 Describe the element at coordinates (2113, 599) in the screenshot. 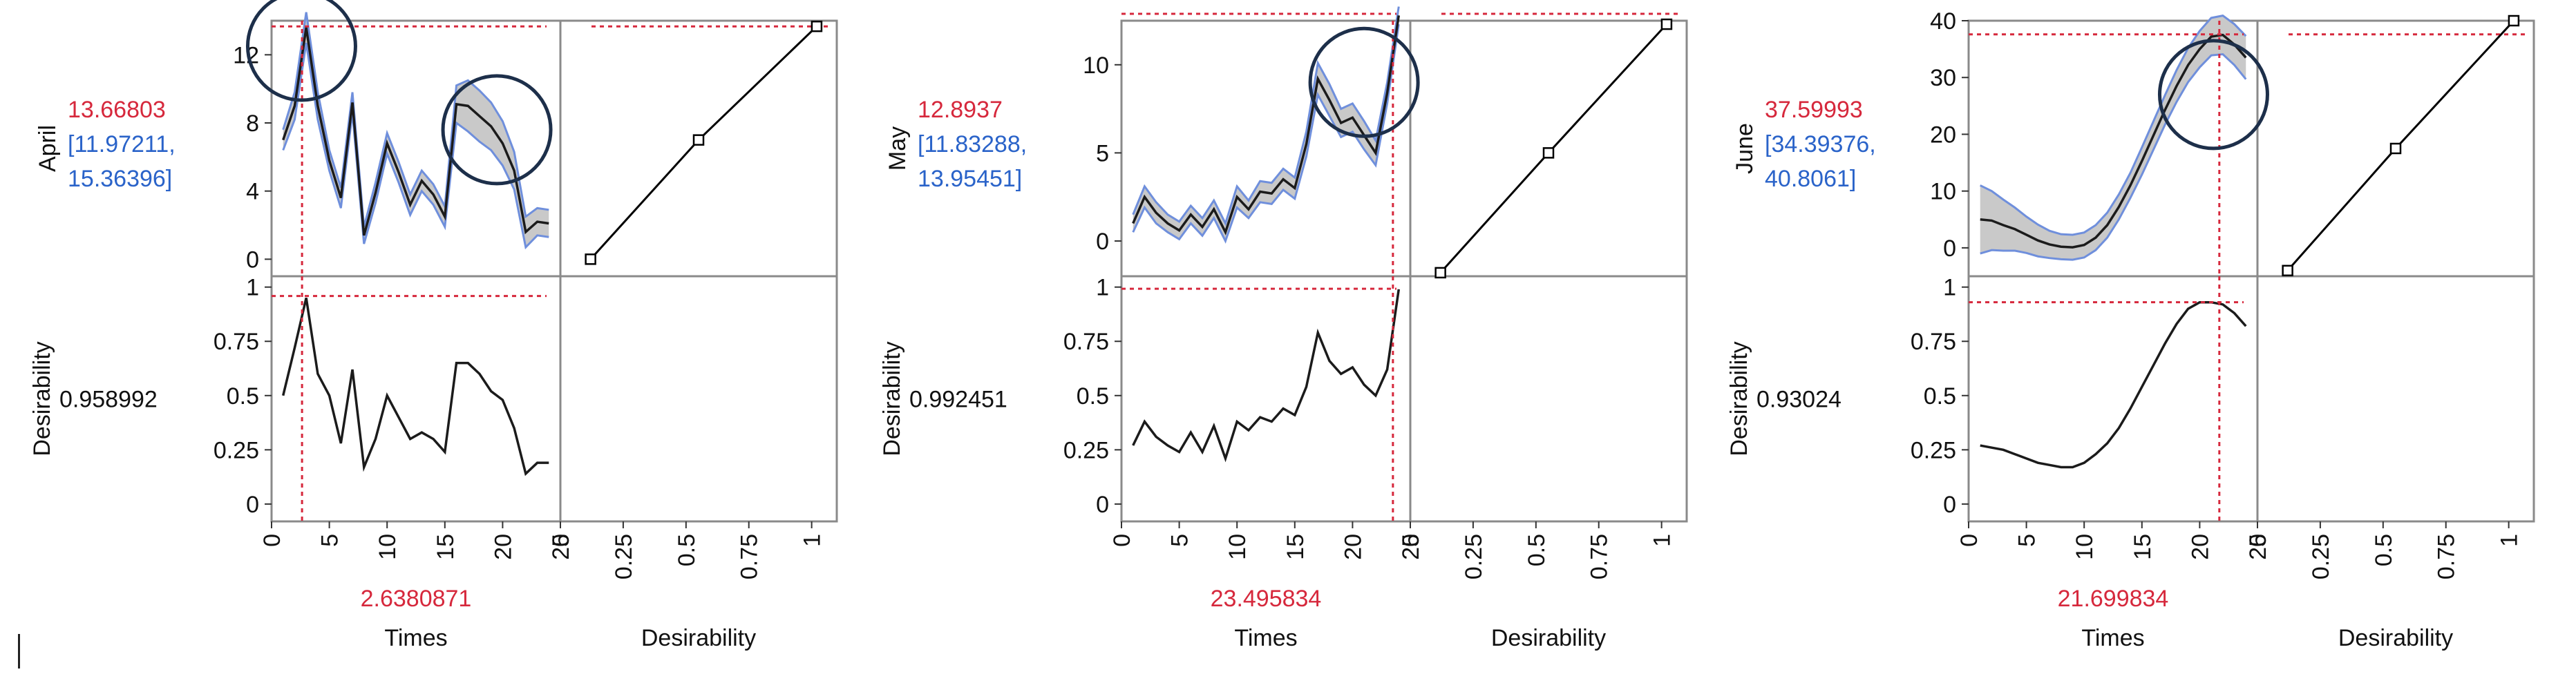

I see `current-time-value: 21.699834` at that location.